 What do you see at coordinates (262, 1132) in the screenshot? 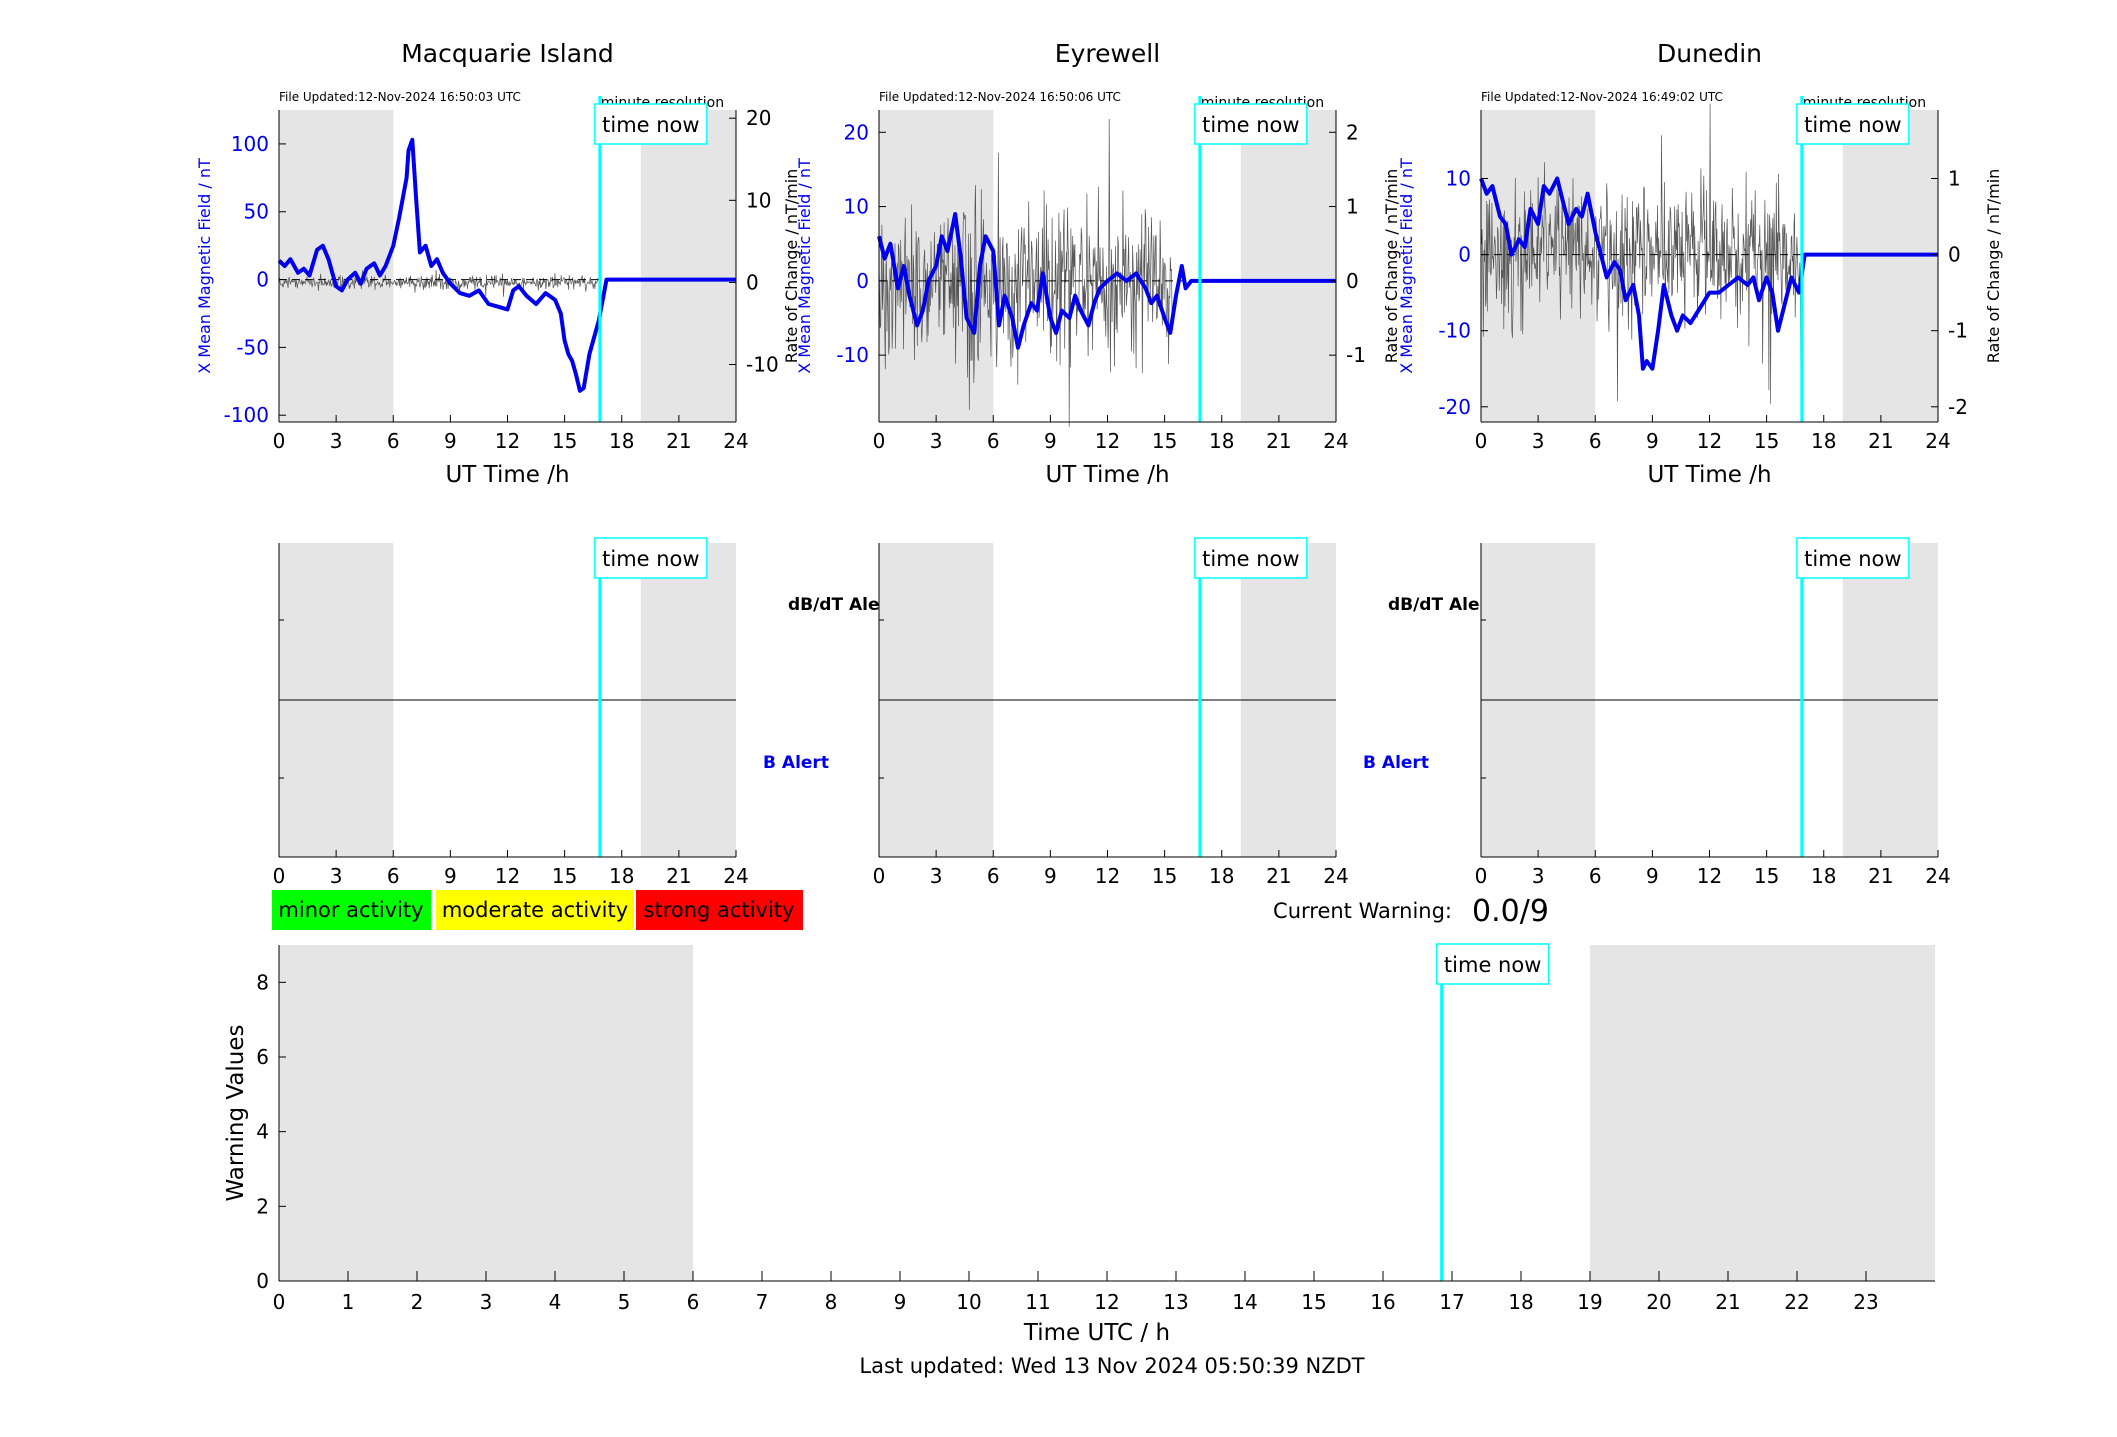
I see `warning-y-tick-label: 4` at bounding box center [262, 1132].